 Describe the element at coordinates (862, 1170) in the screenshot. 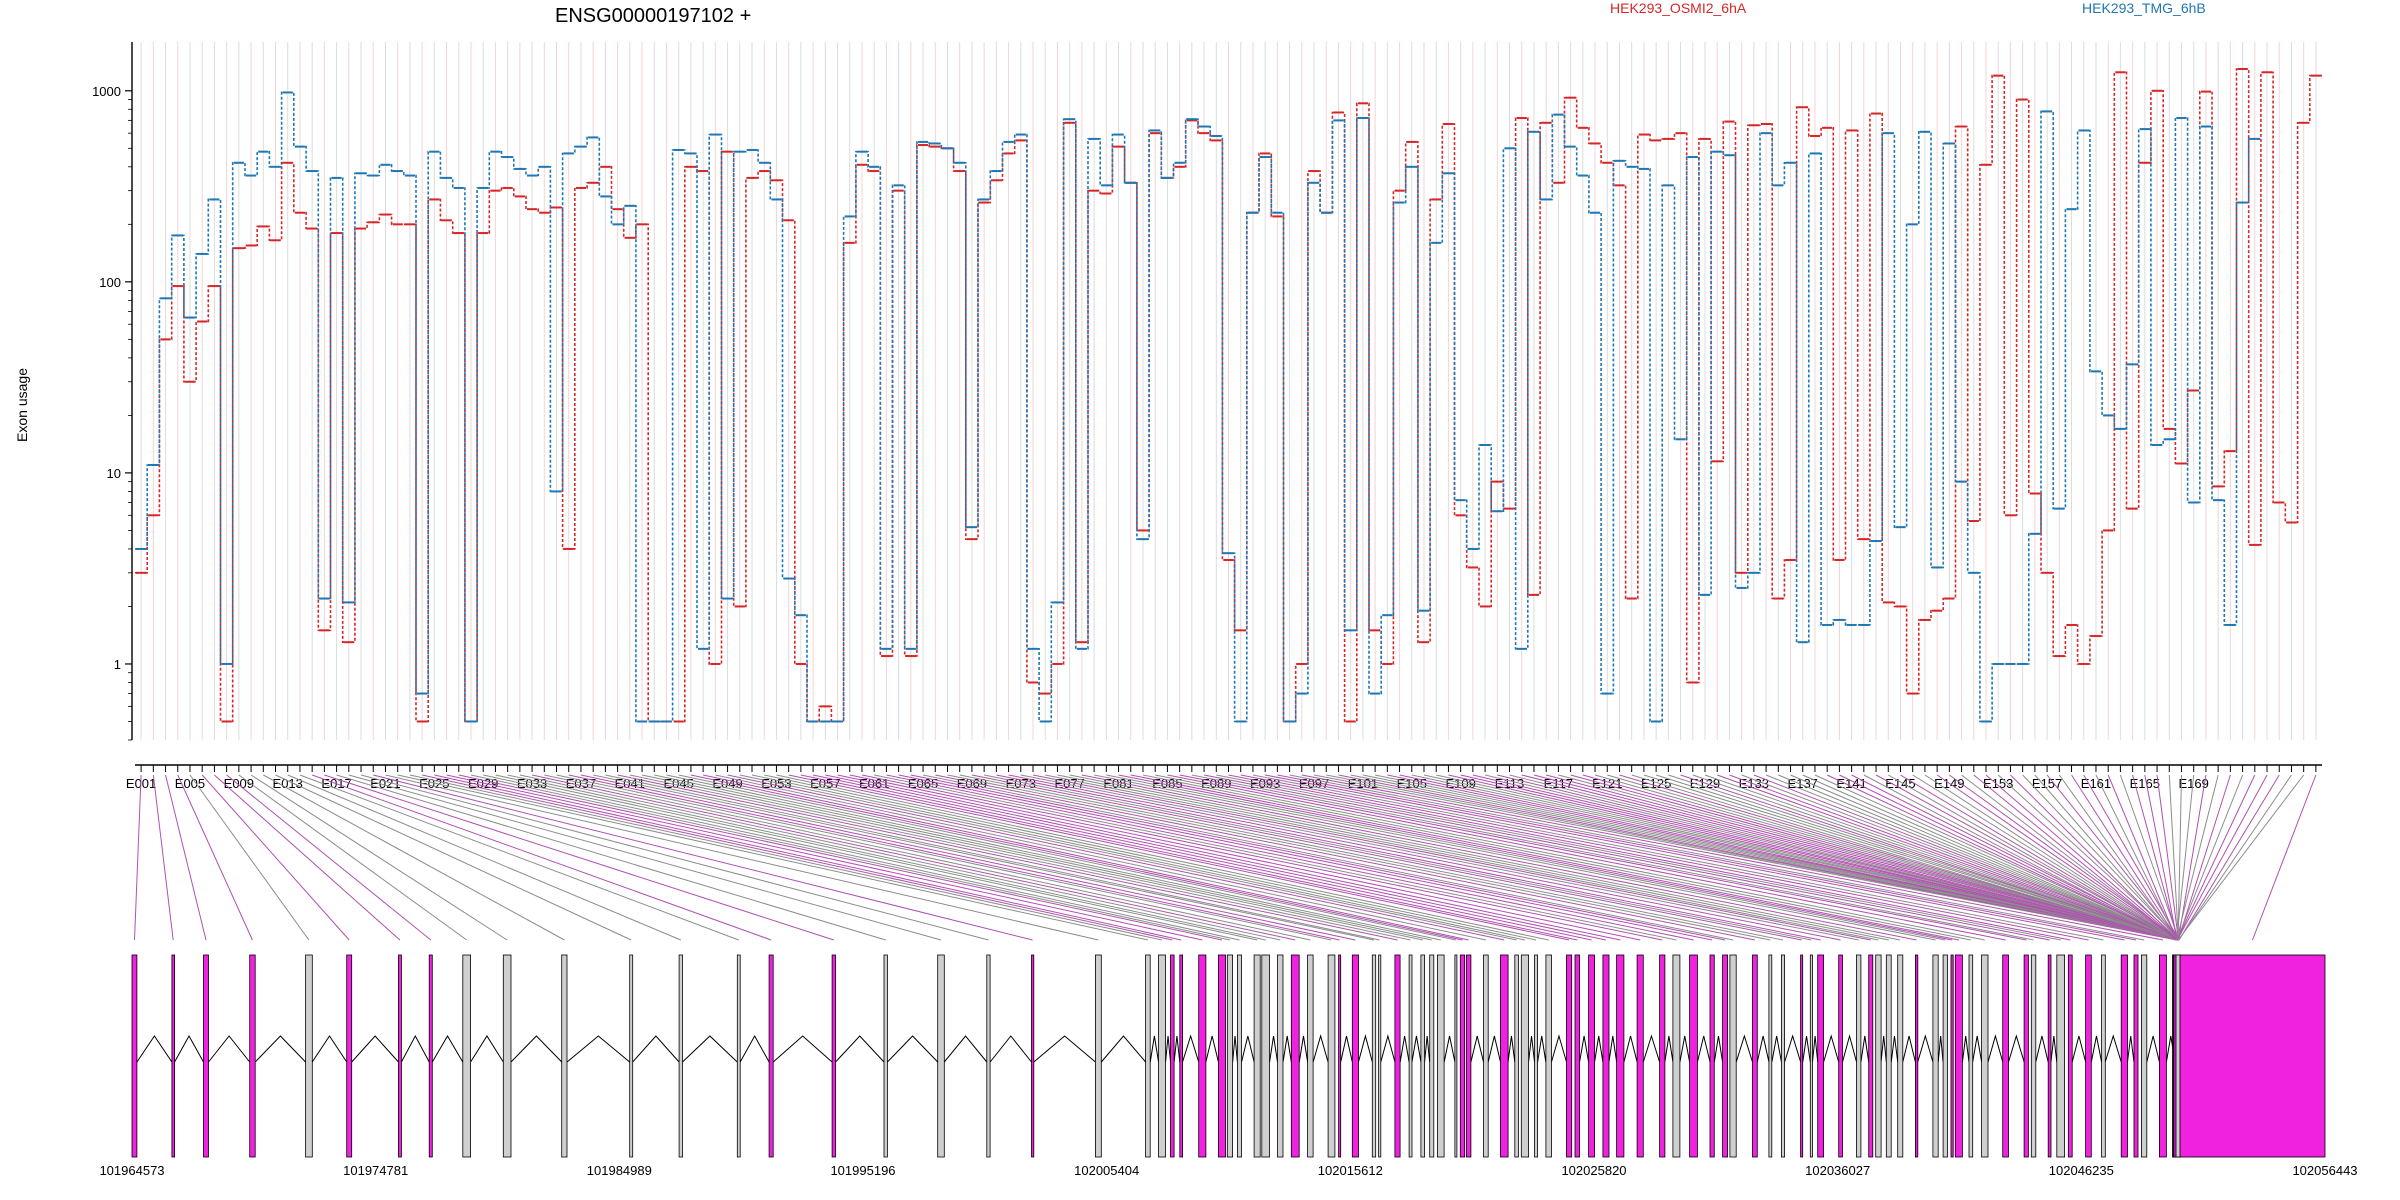

I see `genomic-label: 101995196` at that location.